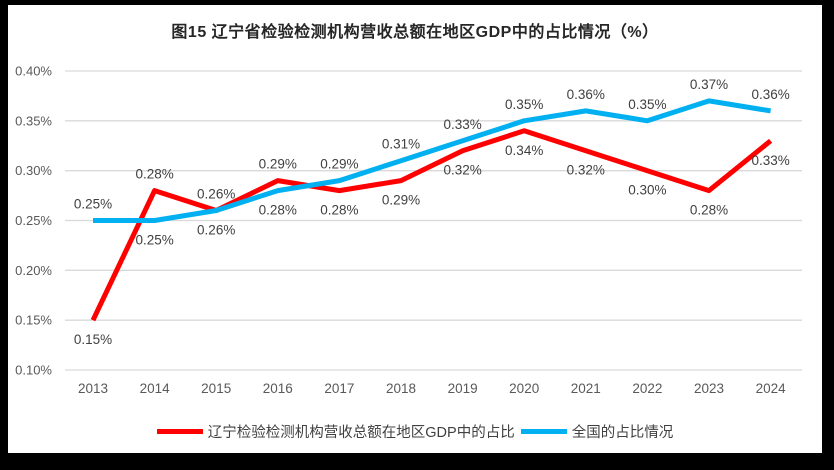 The width and height of the screenshot is (834, 470). Describe the element at coordinates (543, 431) in the screenshot. I see `blue-line-legend-marker` at that location.